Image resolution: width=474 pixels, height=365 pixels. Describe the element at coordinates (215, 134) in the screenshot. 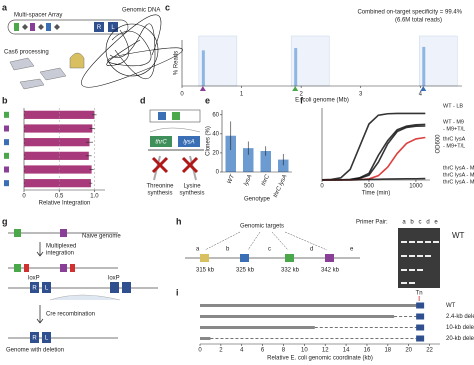

I see `y-tick-label: 40` at that location.